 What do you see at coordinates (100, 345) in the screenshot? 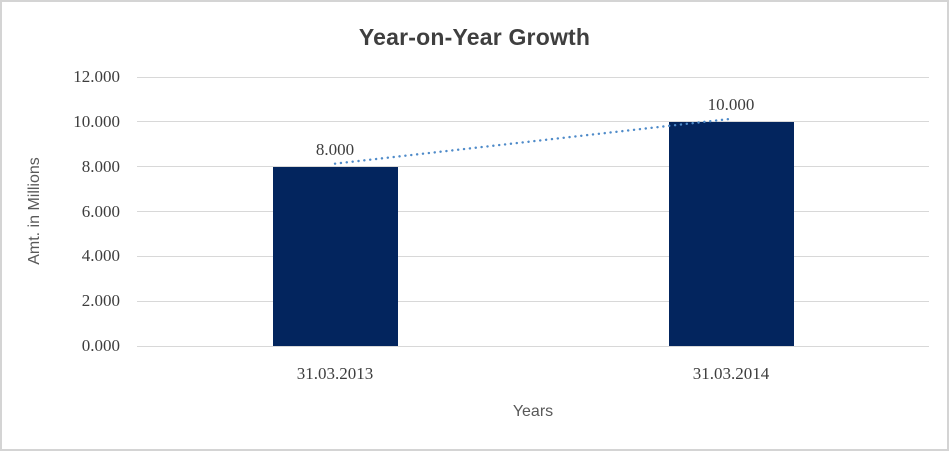
I see `y-tick-label: 0.000` at bounding box center [100, 345].